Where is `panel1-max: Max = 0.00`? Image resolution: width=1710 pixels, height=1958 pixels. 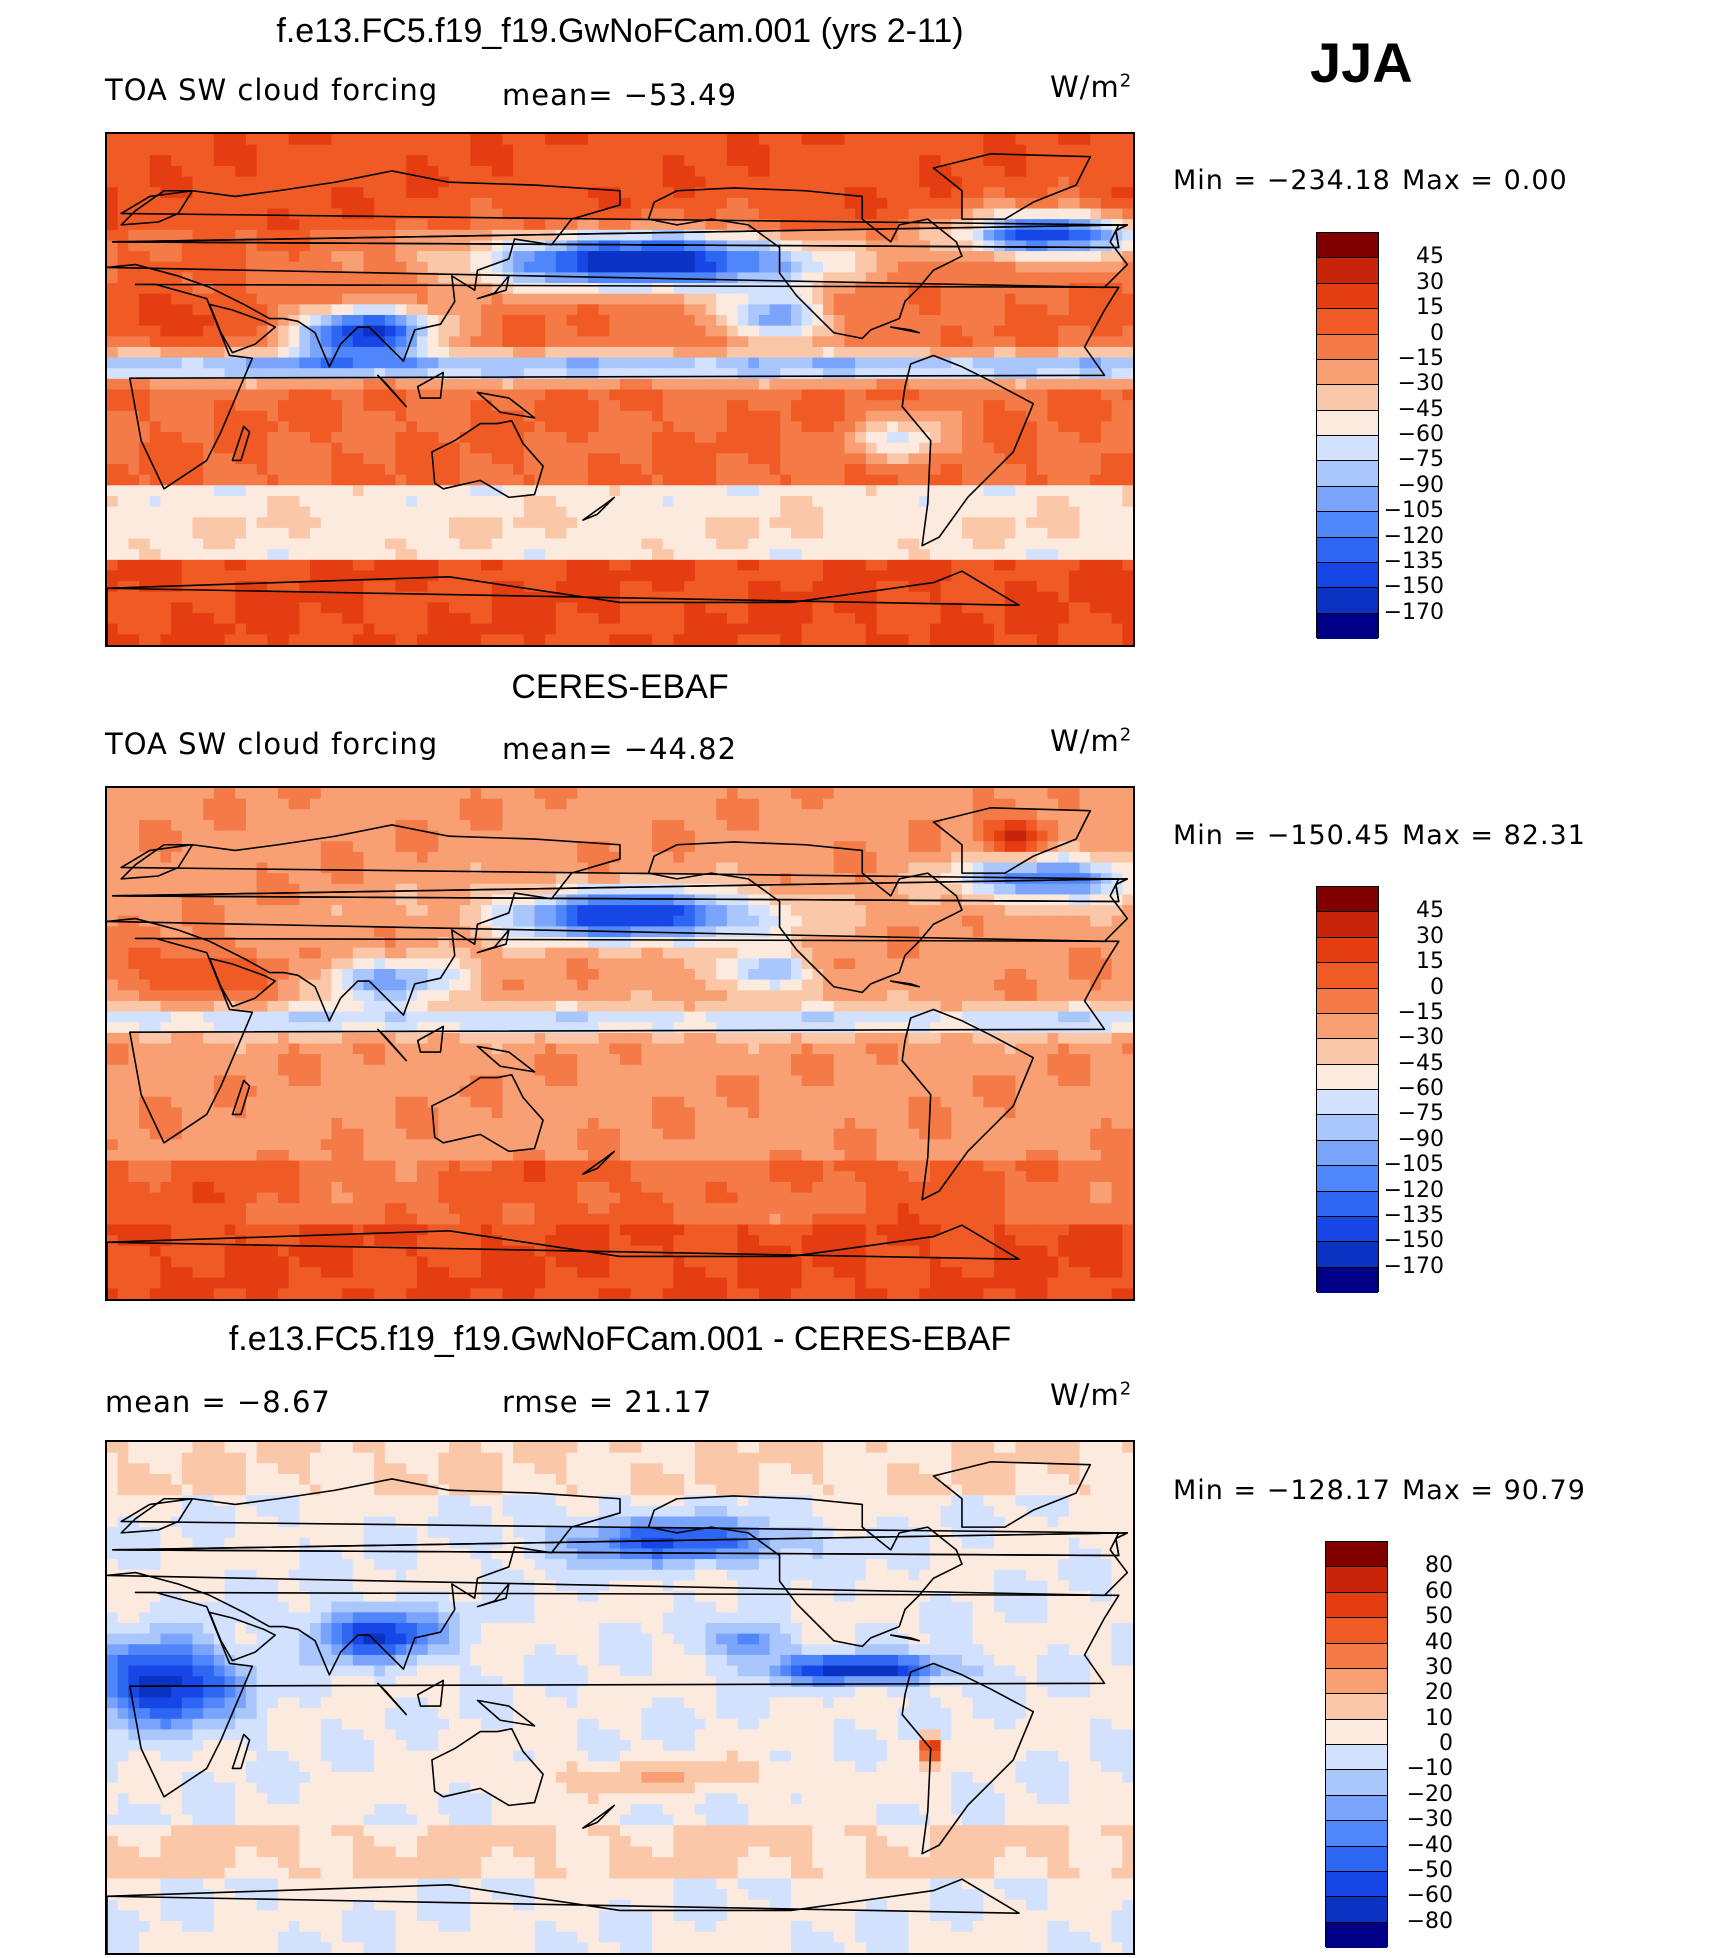
panel1-max: Max = 0.00 is located at coordinates (1485, 180).